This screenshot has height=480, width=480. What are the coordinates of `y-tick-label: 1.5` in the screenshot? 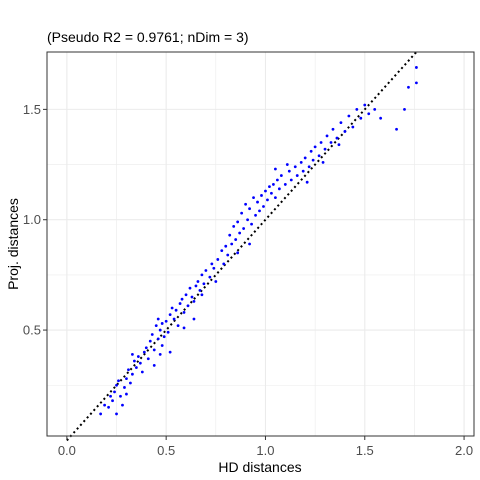 It's located at (32, 109).